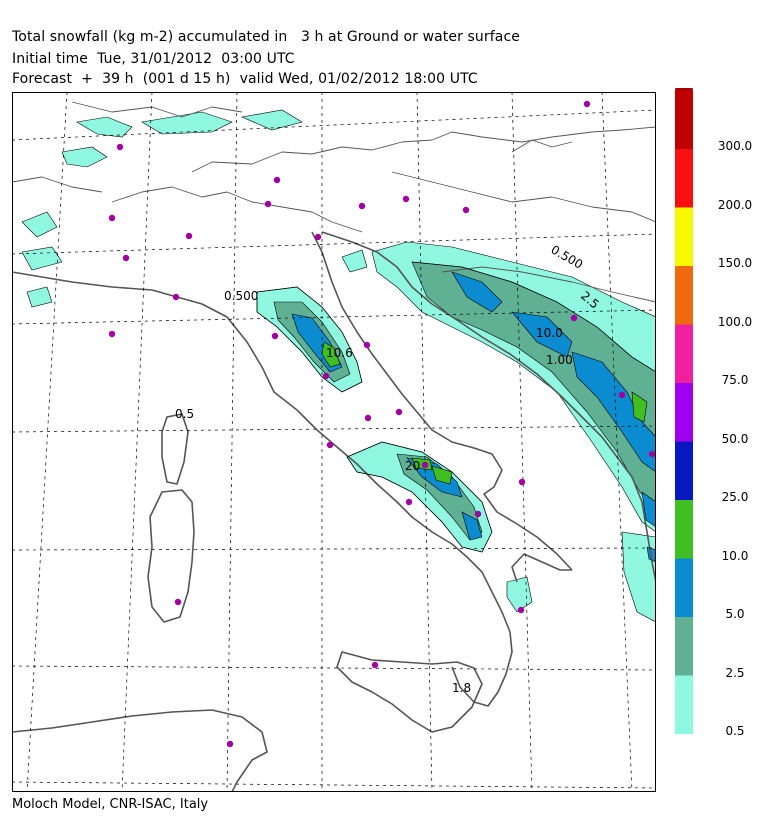 The height and width of the screenshot is (828, 760). Describe the element at coordinates (184, 414) in the screenshot. I see `contour-label: 0.5` at that location.